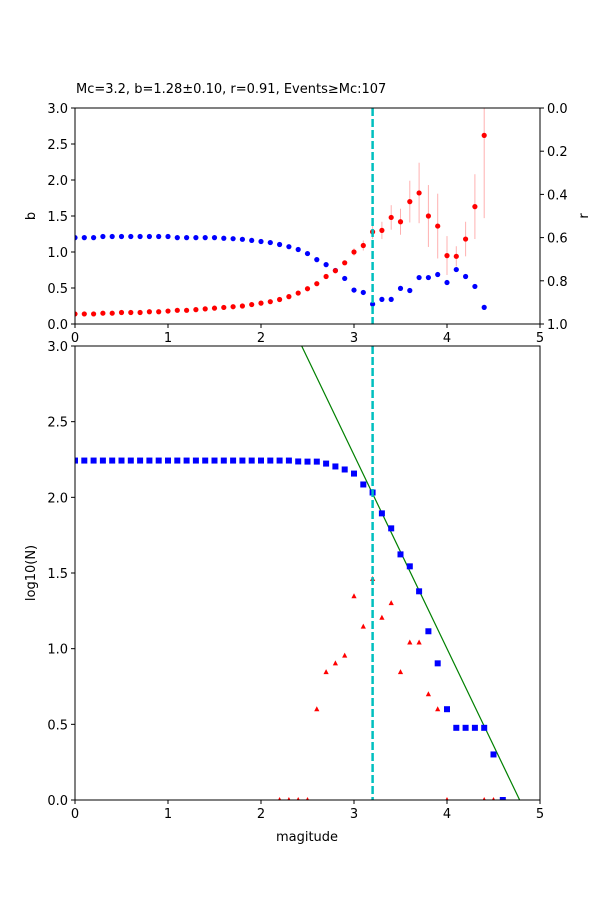 The height and width of the screenshot is (904, 600). I want to click on y-tick-label: 3.0, so click(57, 109).